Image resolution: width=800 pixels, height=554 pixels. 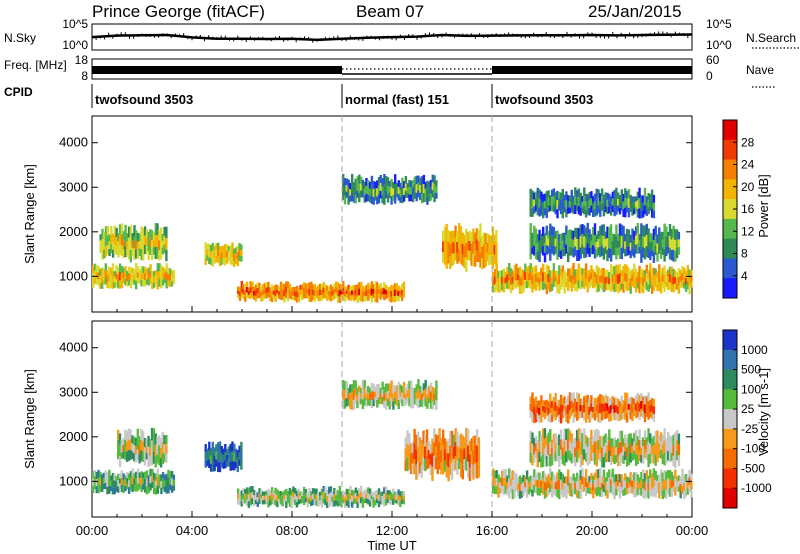 What do you see at coordinates (82, 60) in the screenshot?
I see `frequency-left-tick-top: 18` at bounding box center [82, 60].